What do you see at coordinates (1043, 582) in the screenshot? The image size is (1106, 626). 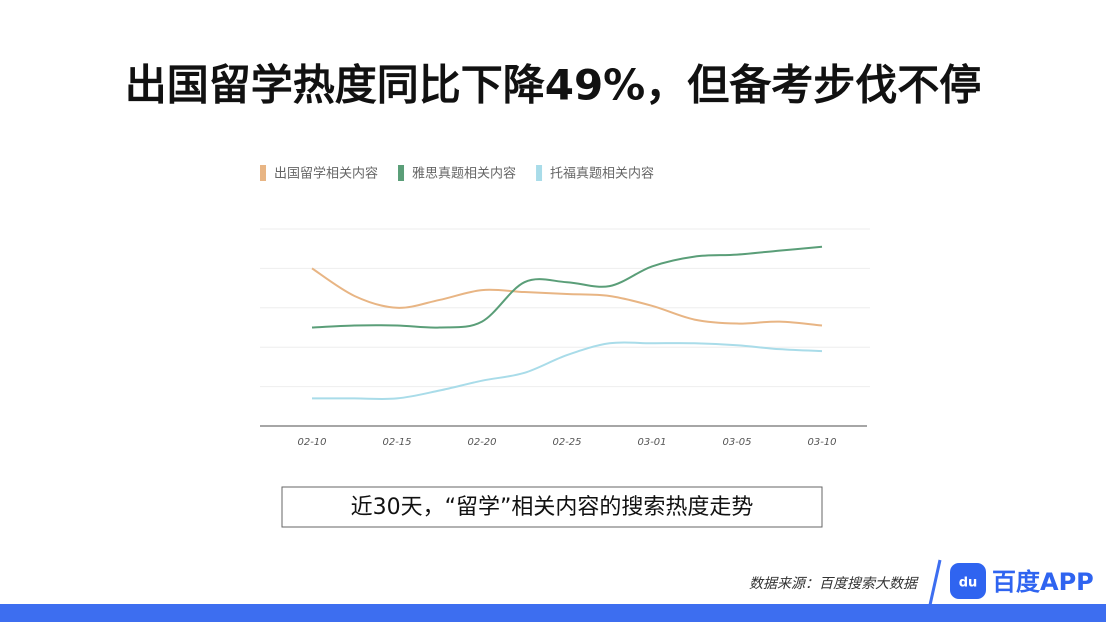 I see `brand: 百度APP` at bounding box center [1043, 582].